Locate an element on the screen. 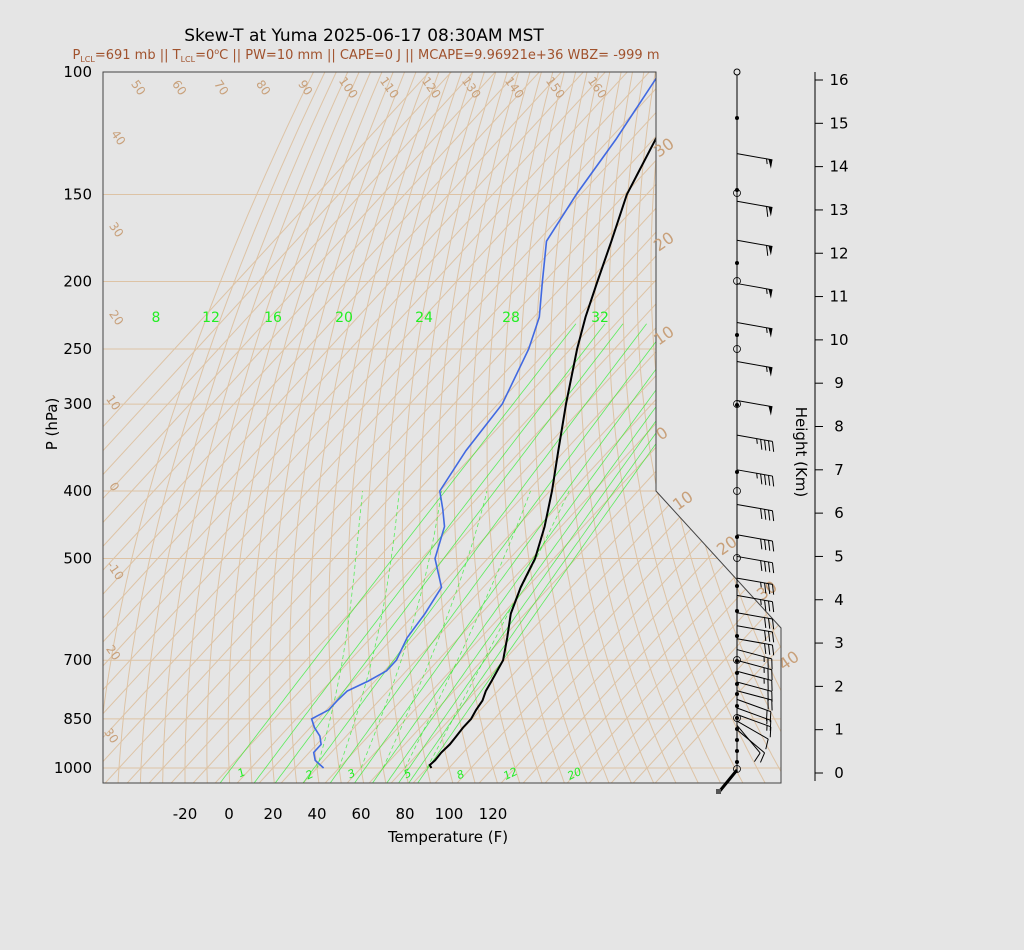  mixing-ratio-bottom-label: 12 is located at coordinates (510, 774).